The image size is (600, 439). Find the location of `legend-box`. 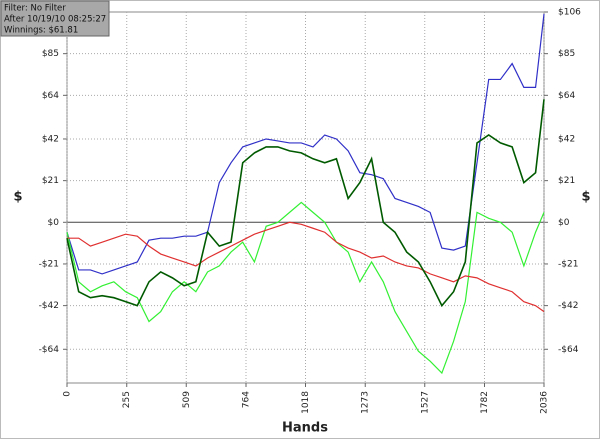

legend-box is located at coordinates (55, 18).